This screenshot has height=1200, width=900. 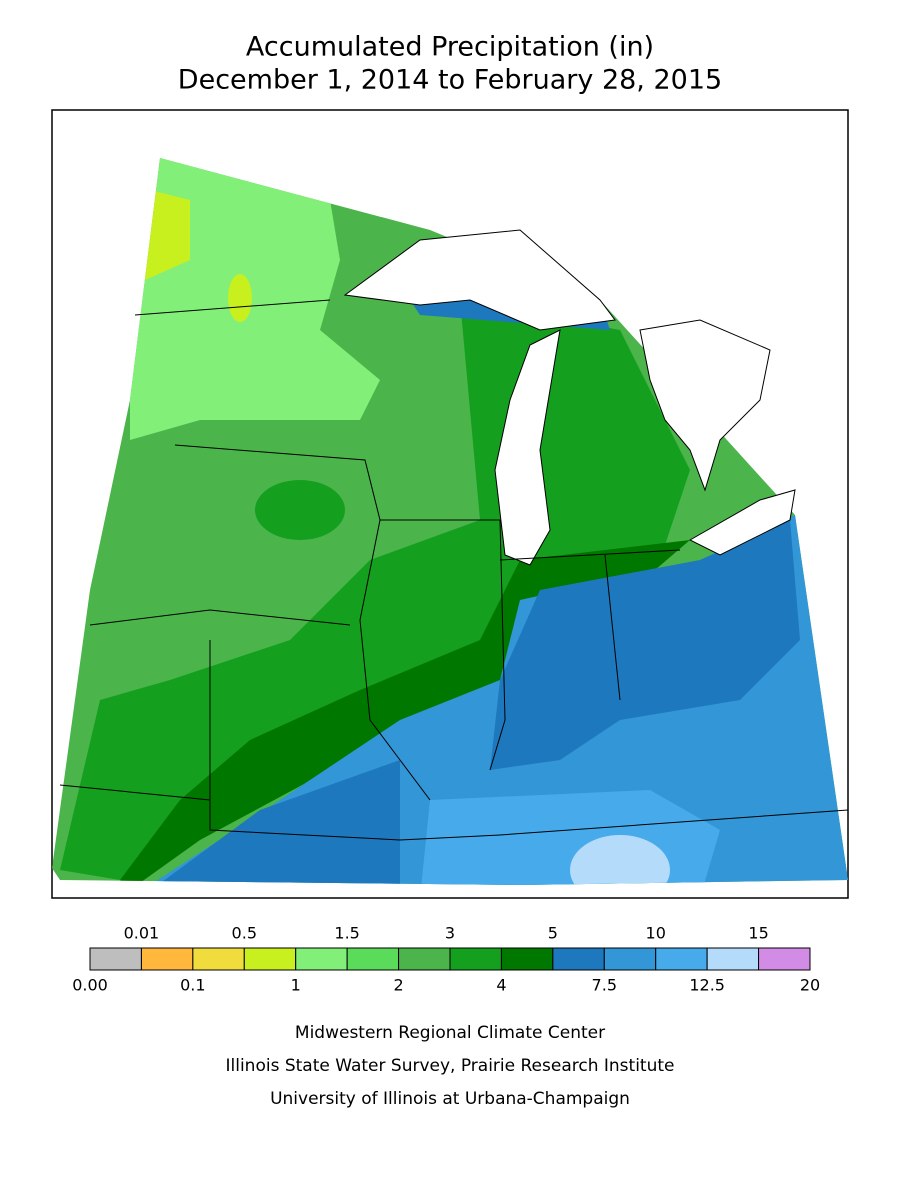 I want to click on legend-label: 4, so click(x=501, y=985).